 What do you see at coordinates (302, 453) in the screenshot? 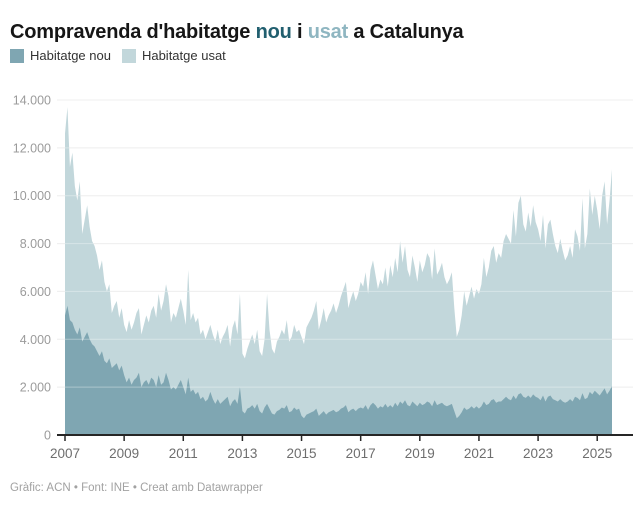
I see `x-tick-label: 2015` at bounding box center [302, 453].